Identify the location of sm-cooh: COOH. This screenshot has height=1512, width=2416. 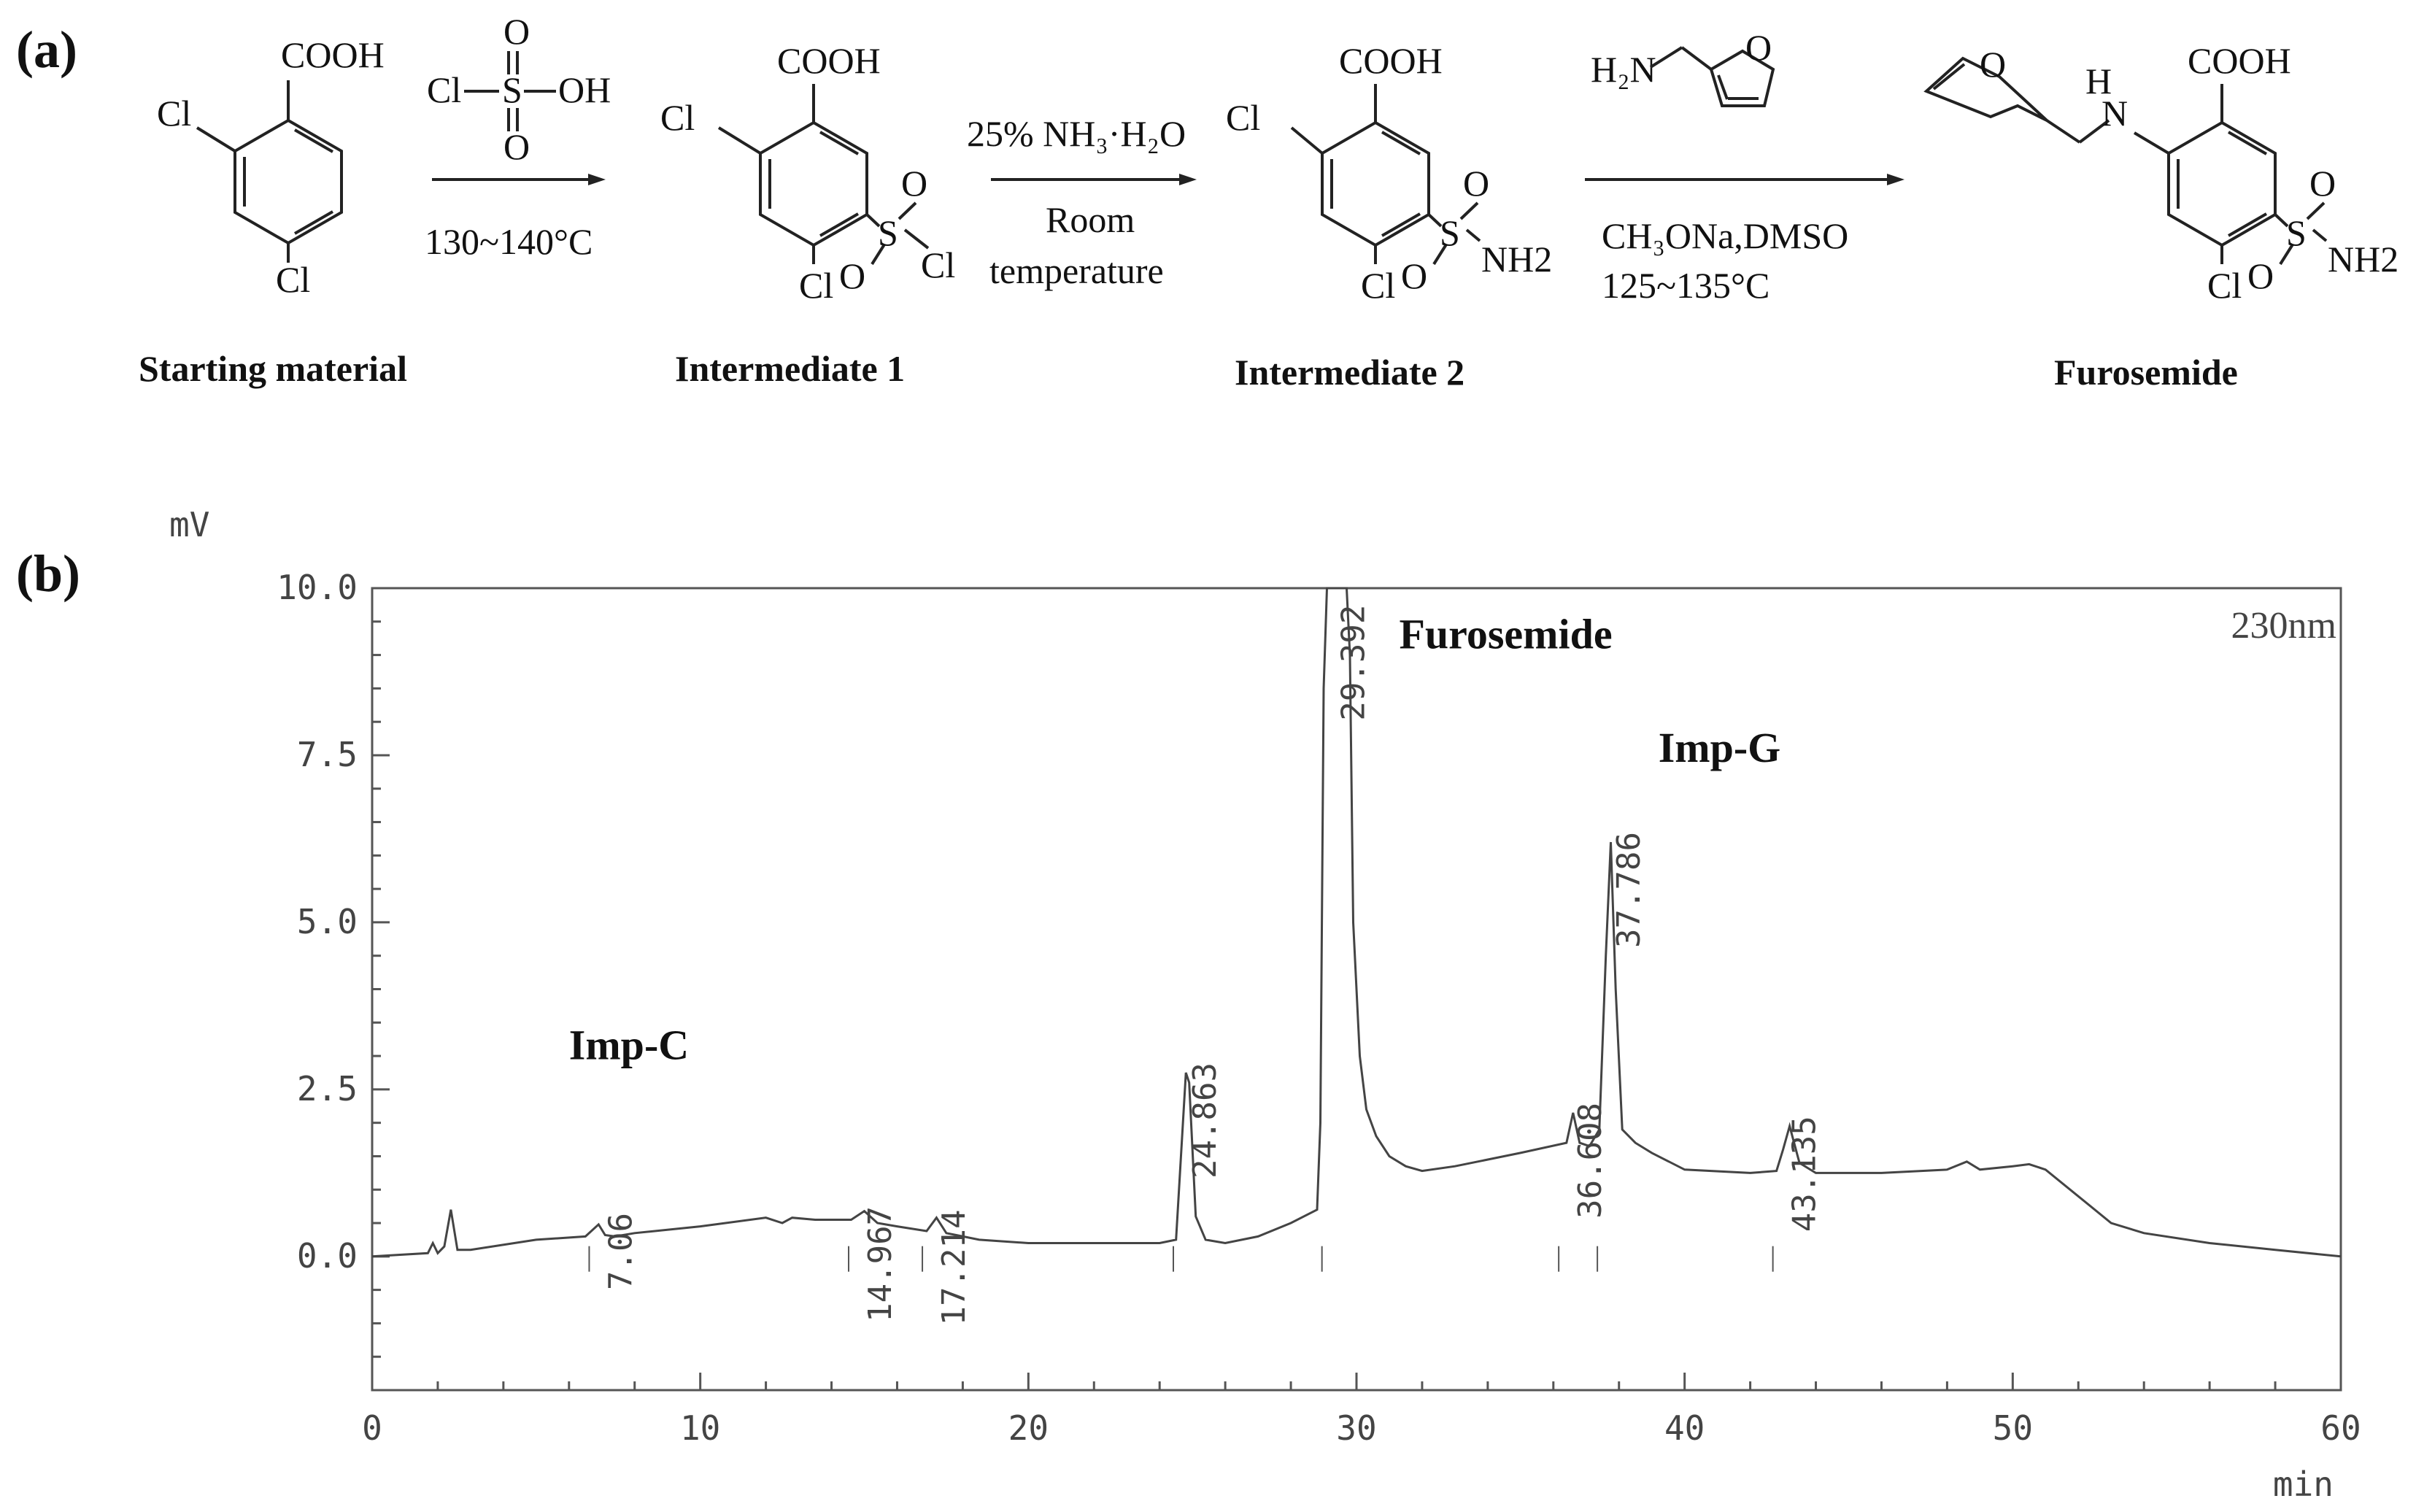
(333, 54).